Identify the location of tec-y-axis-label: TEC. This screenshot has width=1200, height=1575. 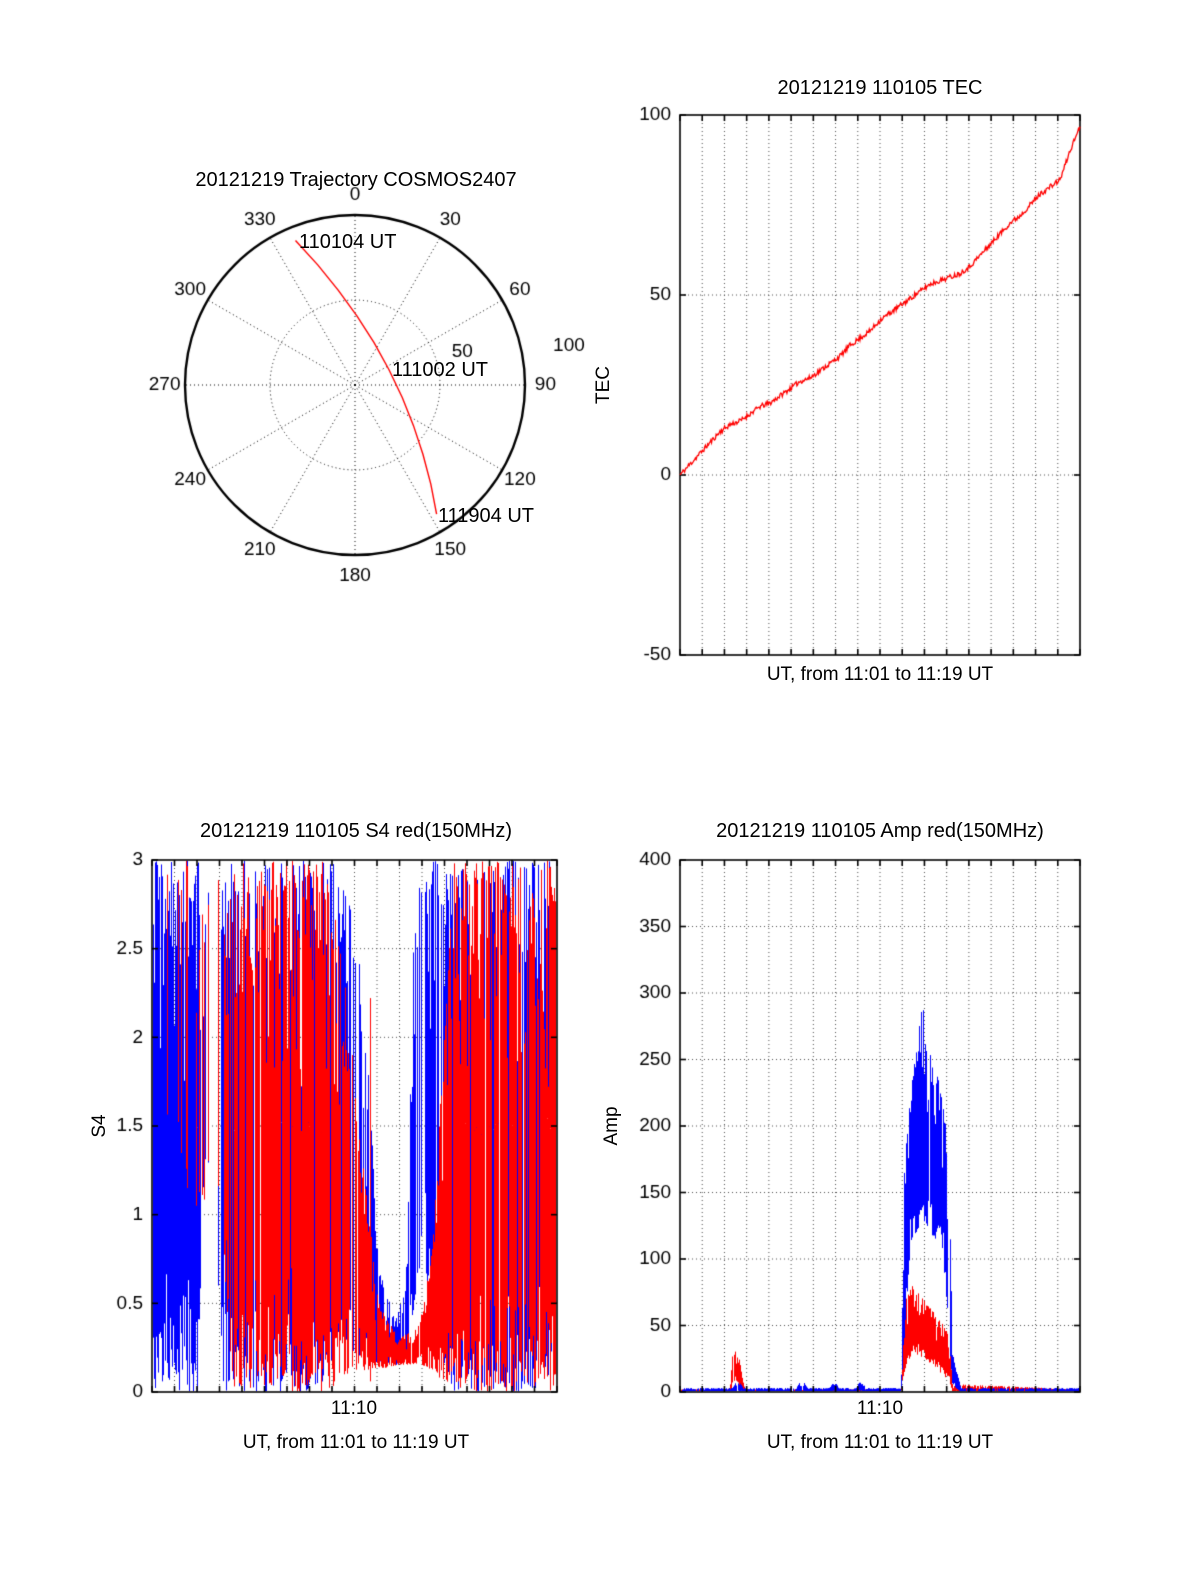
(603, 385).